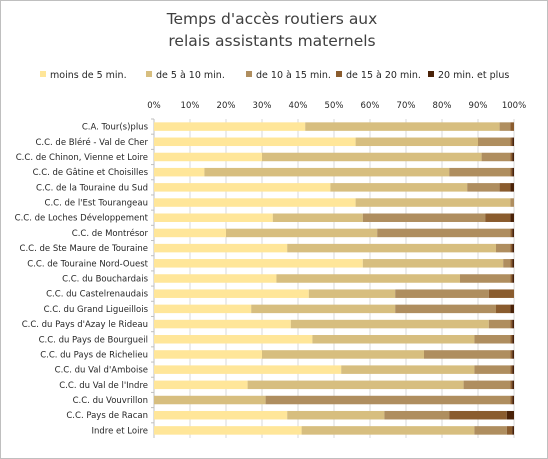 Image resolution: width=548 pixels, height=459 pixels. What do you see at coordinates (84, 249) in the screenshot?
I see `category-label: C.C. de Ste Maure de Touraine` at bounding box center [84, 249].